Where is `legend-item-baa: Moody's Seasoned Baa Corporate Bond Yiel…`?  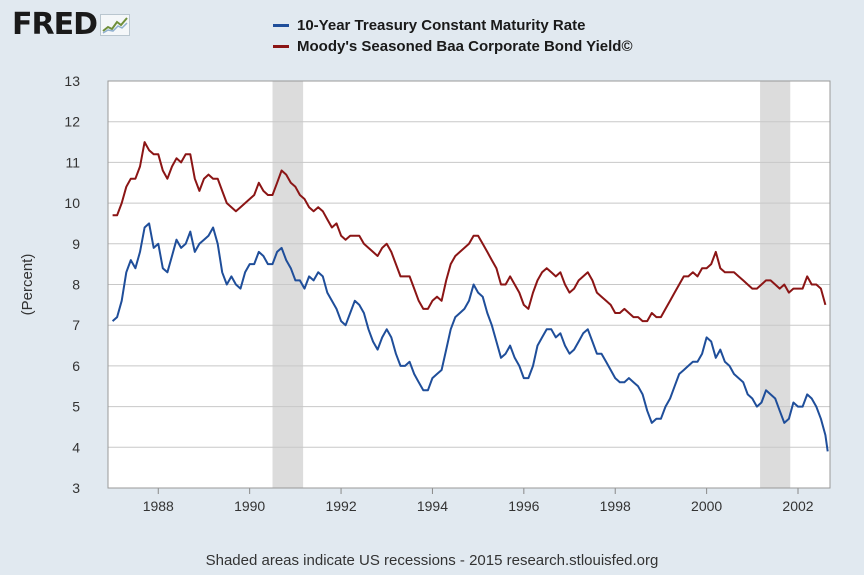
legend-item-baa: Moody's Seasoned Baa Corporate Bond Yiel… is located at coordinates (453, 46).